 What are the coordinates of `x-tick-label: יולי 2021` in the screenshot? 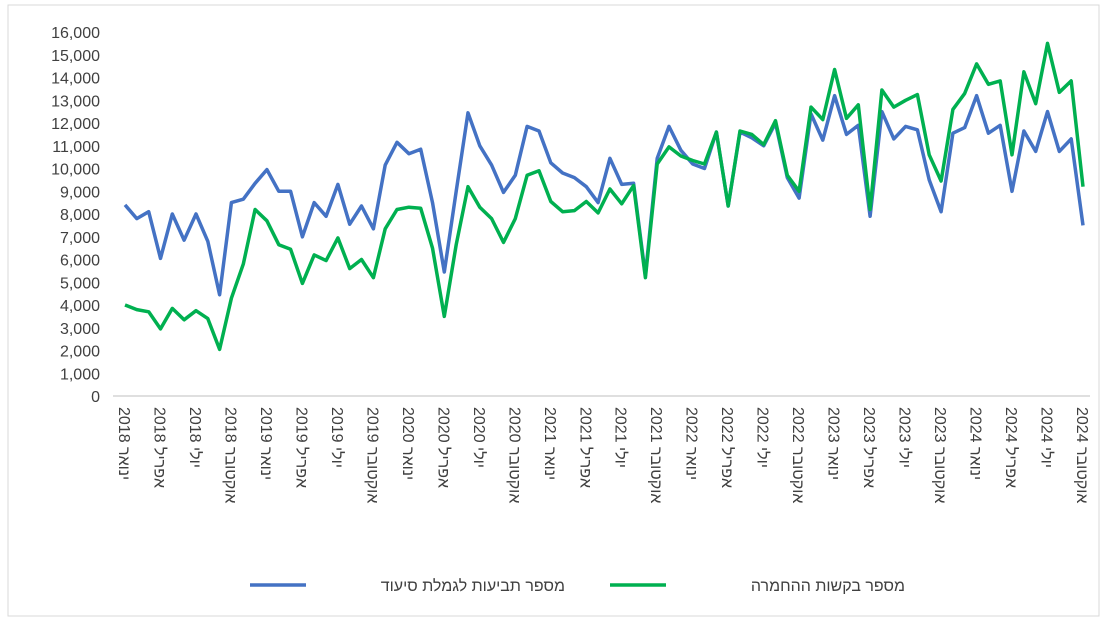 It's located at (621, 437).